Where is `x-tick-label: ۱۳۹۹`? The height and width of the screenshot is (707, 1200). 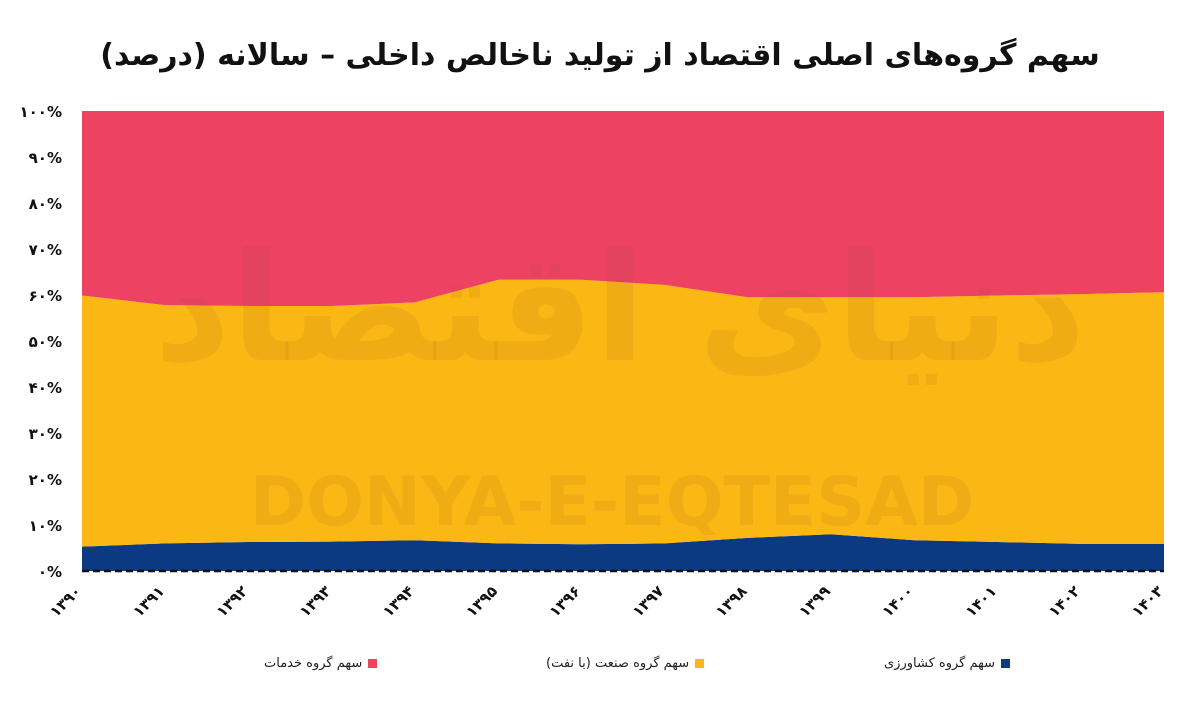 x-tick-label: ۱۳۹۹ is located at coordinates (814, 601).